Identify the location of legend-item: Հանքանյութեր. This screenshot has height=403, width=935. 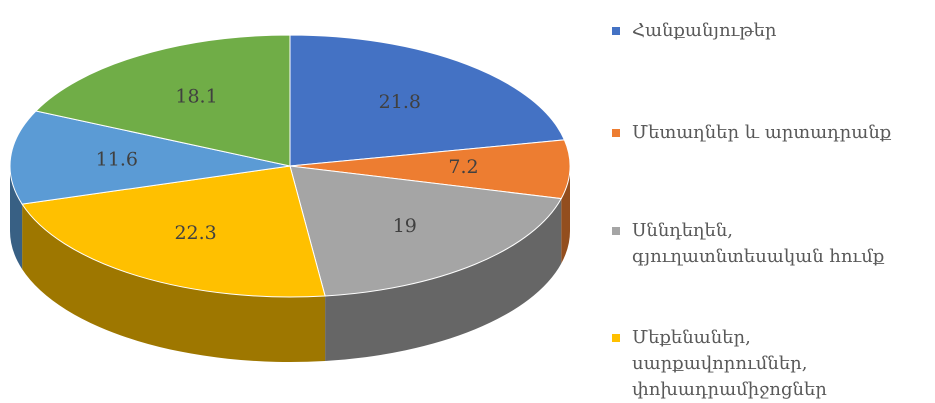
(767, 31).